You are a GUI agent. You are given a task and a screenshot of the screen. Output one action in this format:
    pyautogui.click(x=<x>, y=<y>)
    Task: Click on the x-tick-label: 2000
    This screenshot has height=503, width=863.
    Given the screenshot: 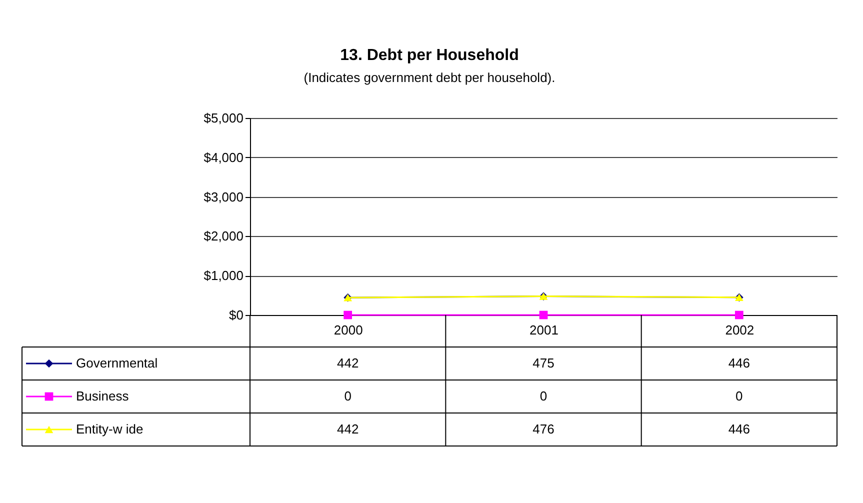 What is the action you would take?
    pyautogui.click(x=348, y=330)
    